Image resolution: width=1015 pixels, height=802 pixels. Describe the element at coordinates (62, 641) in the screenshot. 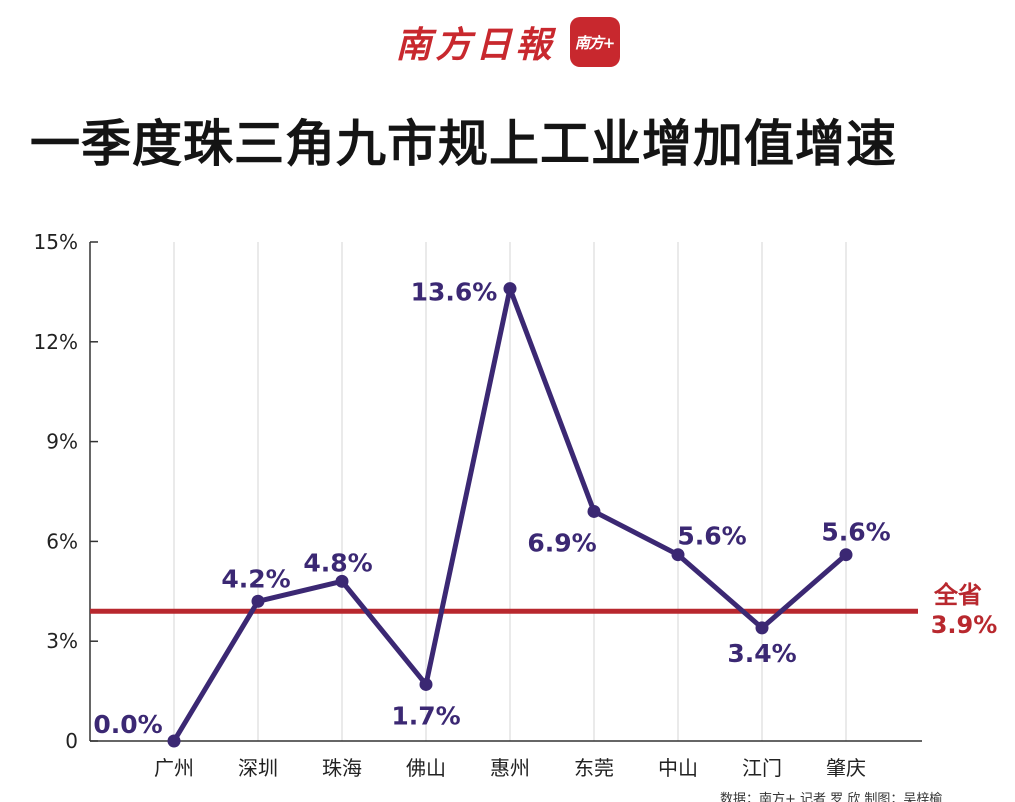

I see `y-tick-label: 3%` at that location.